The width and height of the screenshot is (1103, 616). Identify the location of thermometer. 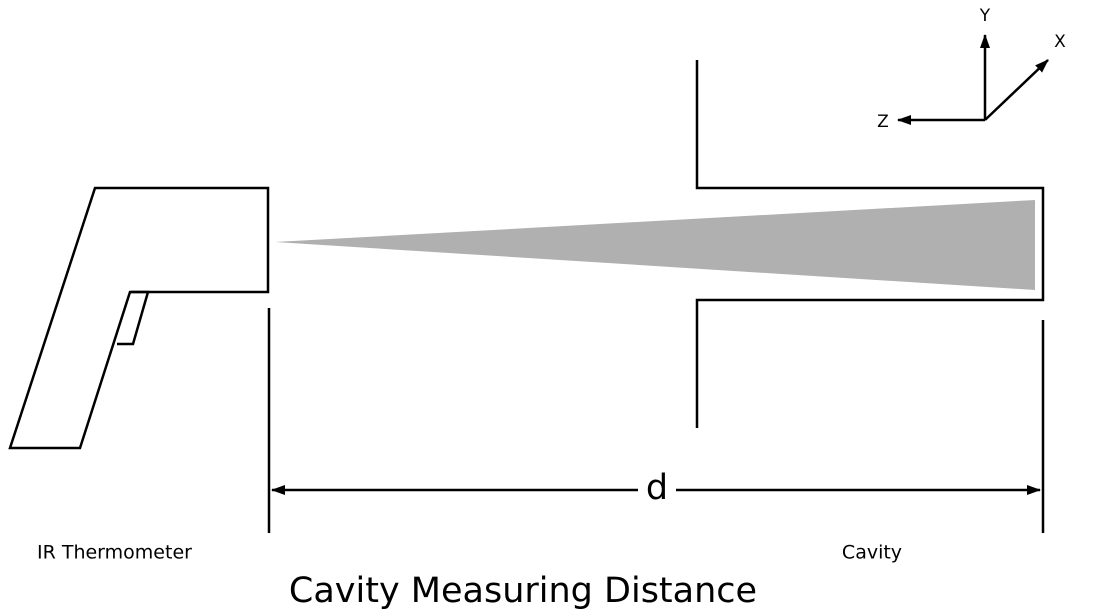
(139, 318).